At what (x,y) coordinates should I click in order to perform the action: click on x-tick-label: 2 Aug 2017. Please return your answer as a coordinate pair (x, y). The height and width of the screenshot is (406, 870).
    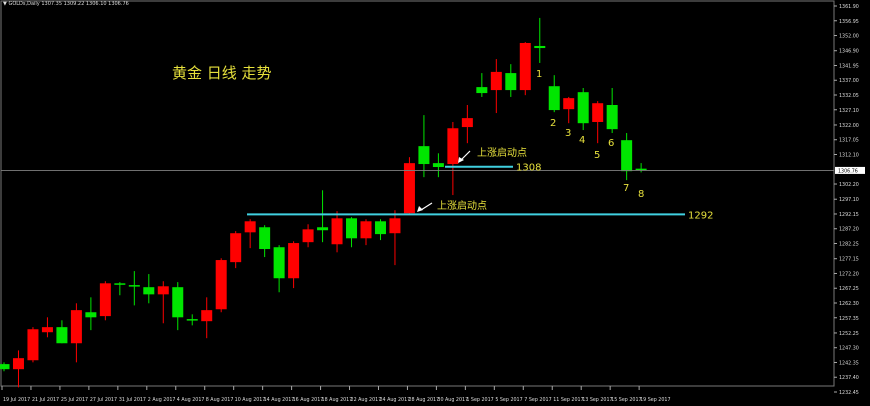
    Looking at the image, I should click on (162, 400).